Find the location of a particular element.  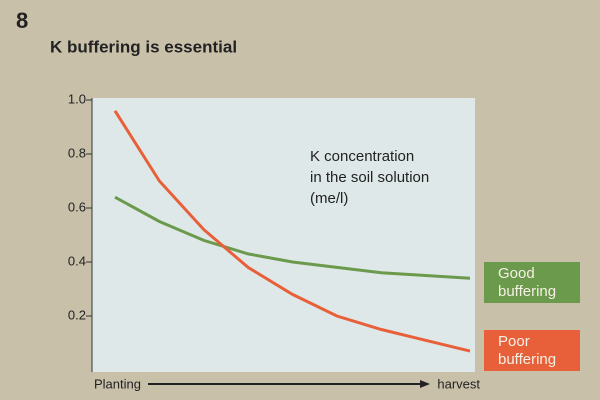

annotation: in the soil solution is located at coordinates (369, 177).